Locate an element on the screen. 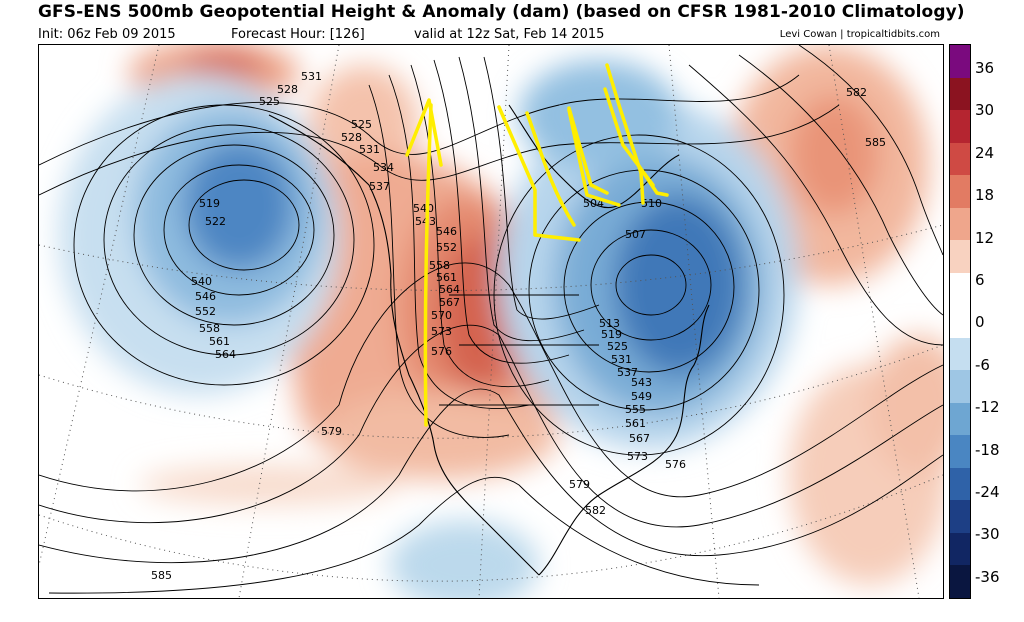 This screenshot has height=622, width=1024. colorbar-label: -18 is located at coordinates (987, 449).